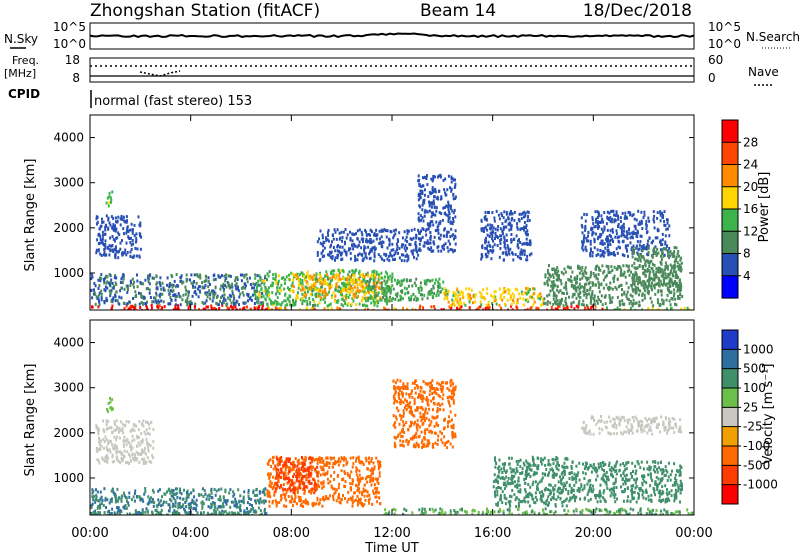 This screenshot has width=800, height=554. What do you see at coordinates (773, 37) in the screenshot?
I see `nsearch-label: N.Search` at bounding box center [773, 37].